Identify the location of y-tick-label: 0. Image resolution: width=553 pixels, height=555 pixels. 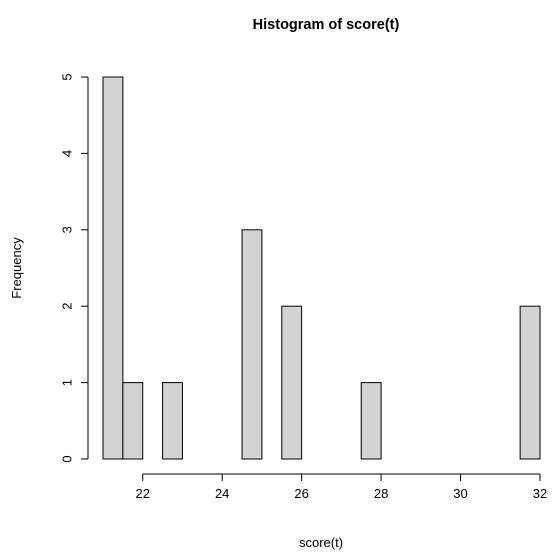
(67, 458).